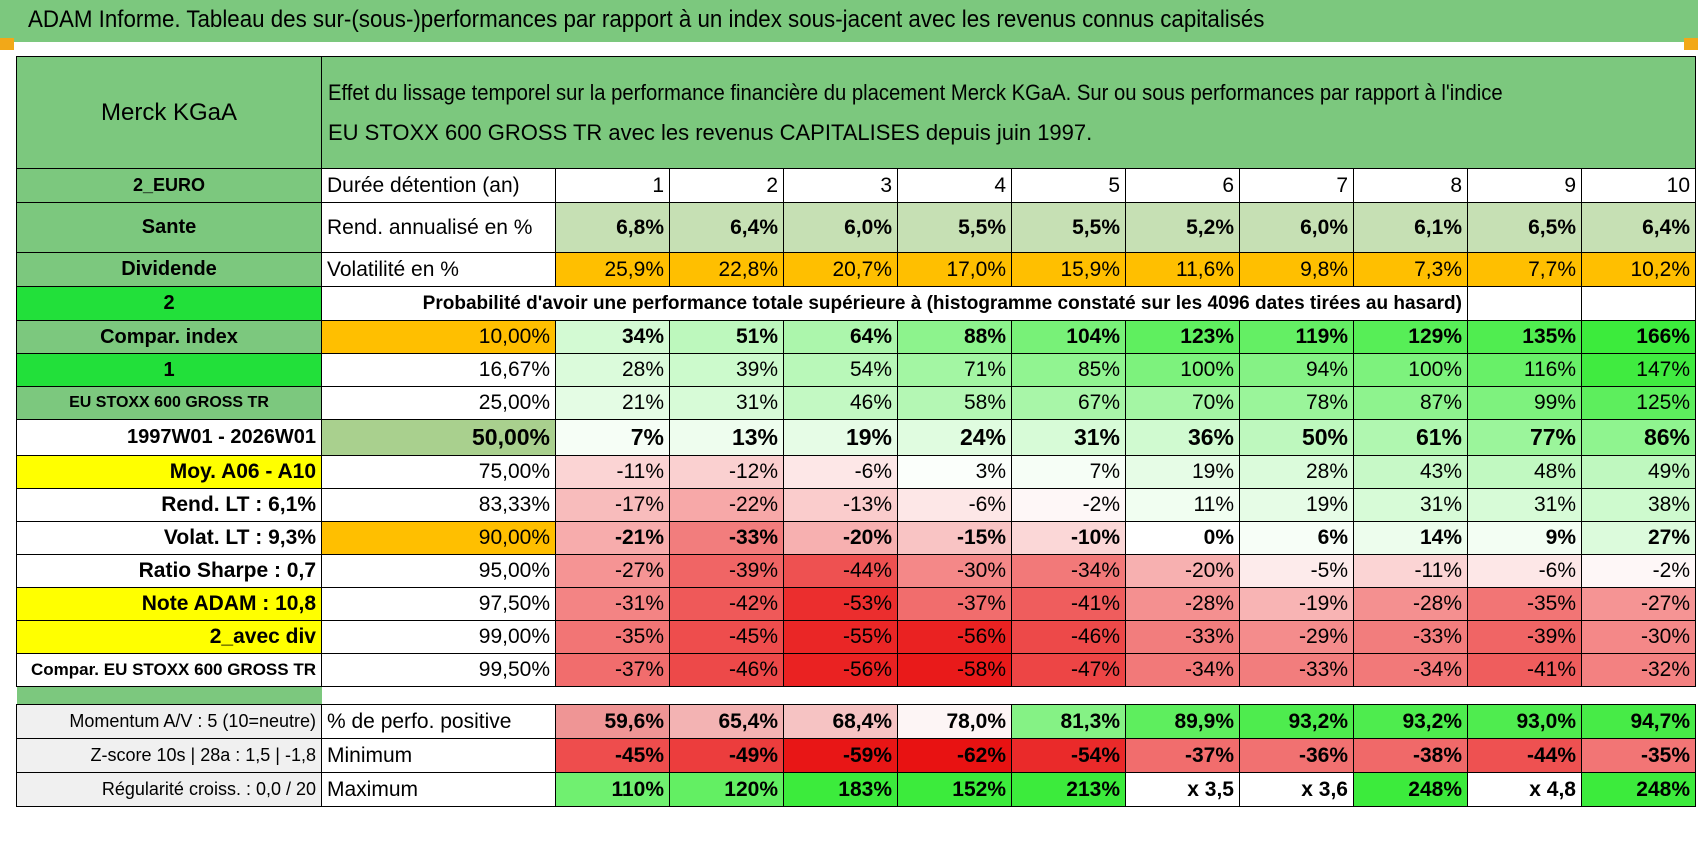  What do you see at coordinates (612, 403) in the screenshot?
I see `probability-value: 21%` at bounding box center [612, 403].